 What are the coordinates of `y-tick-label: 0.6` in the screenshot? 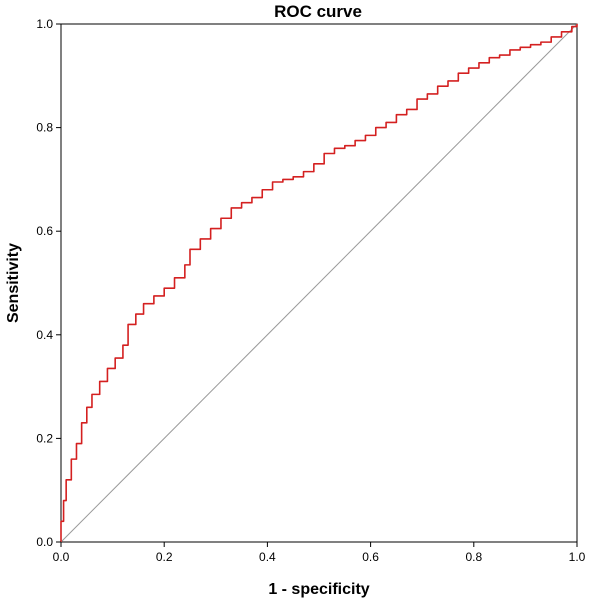 It's located at (44, 231).